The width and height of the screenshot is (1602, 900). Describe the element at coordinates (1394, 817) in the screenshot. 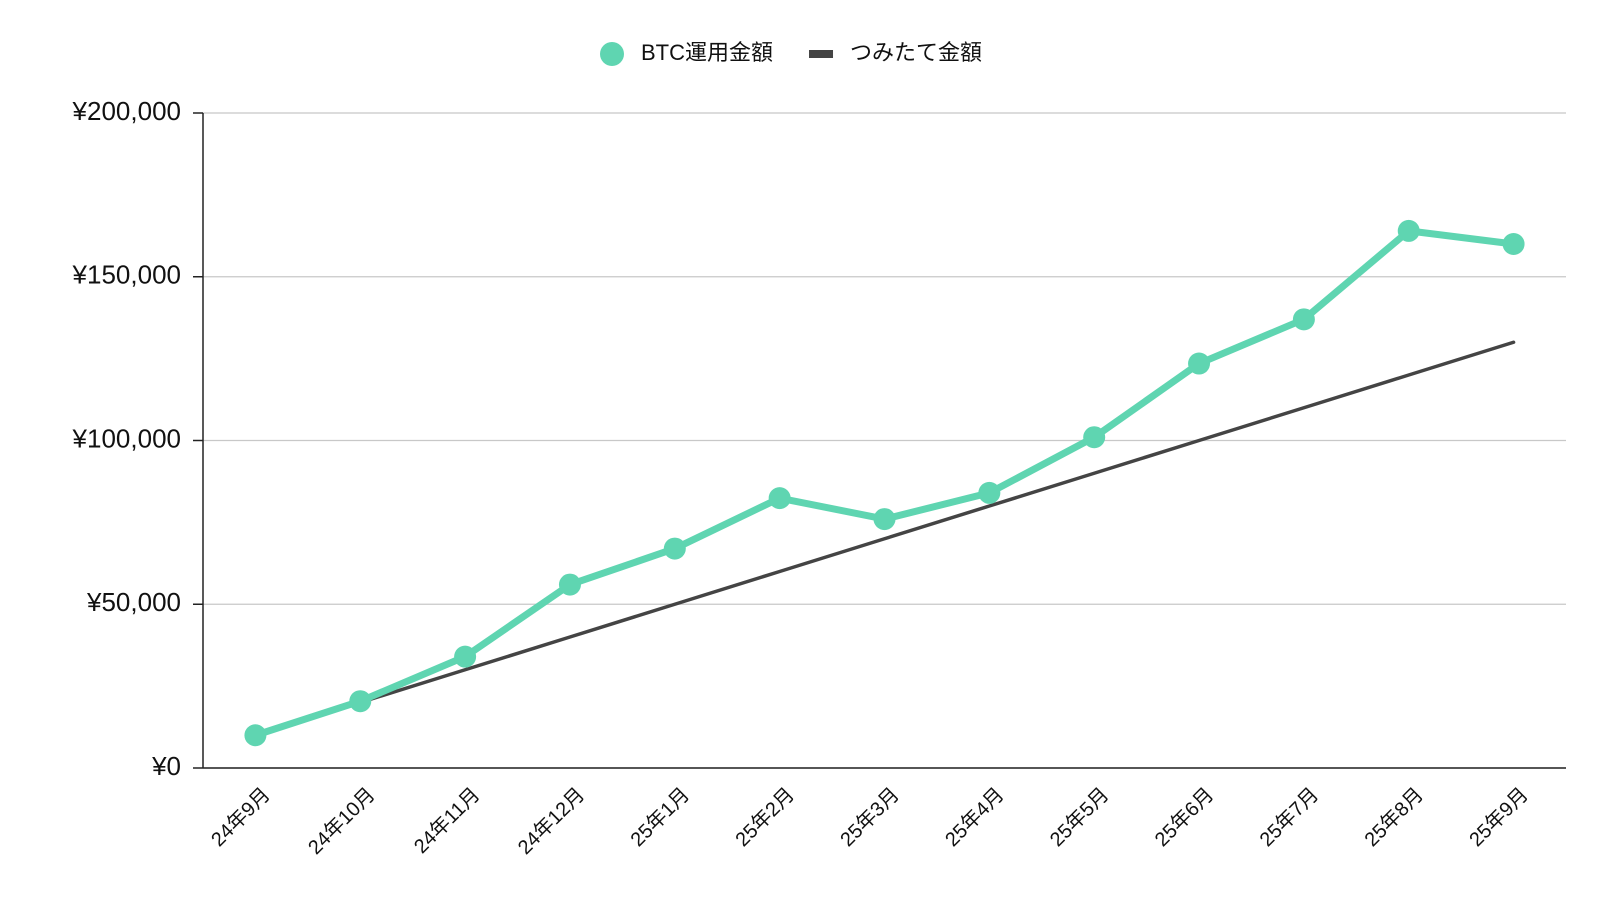

I see `x-tick-label: 25年8月` at that location.